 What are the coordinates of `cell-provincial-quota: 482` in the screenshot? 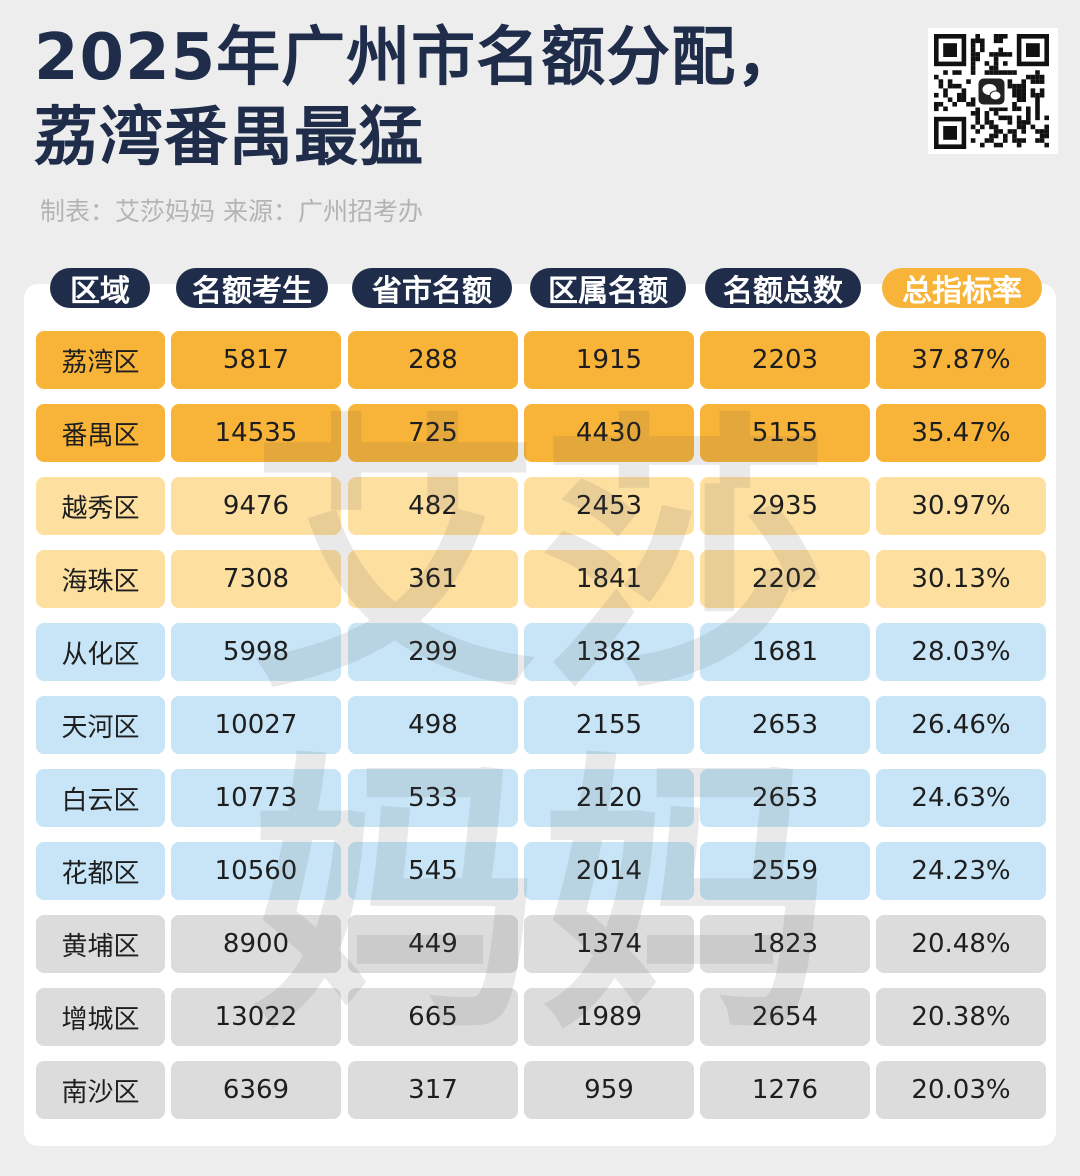 It's located at (433, 506).